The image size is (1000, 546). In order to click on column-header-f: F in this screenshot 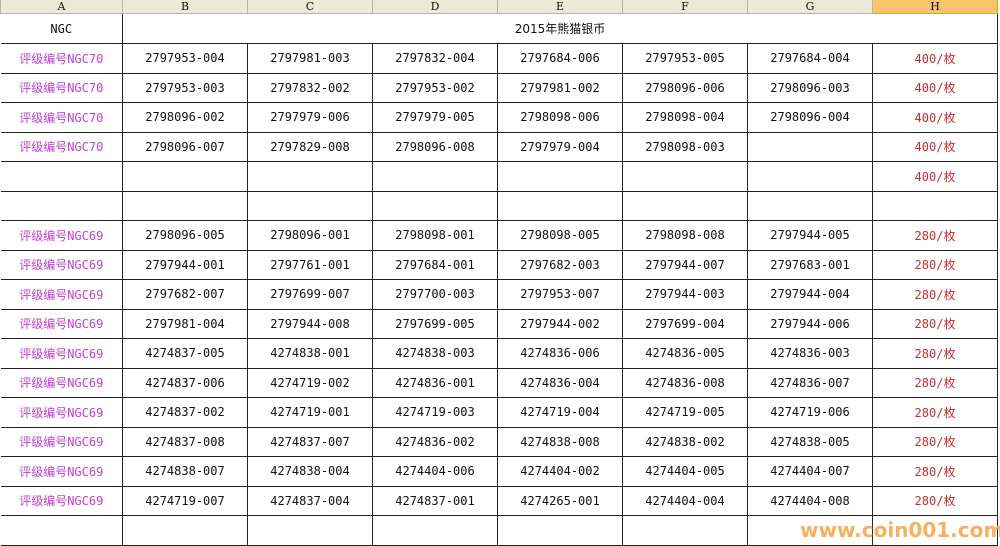, I will do `click(685, 7)`.